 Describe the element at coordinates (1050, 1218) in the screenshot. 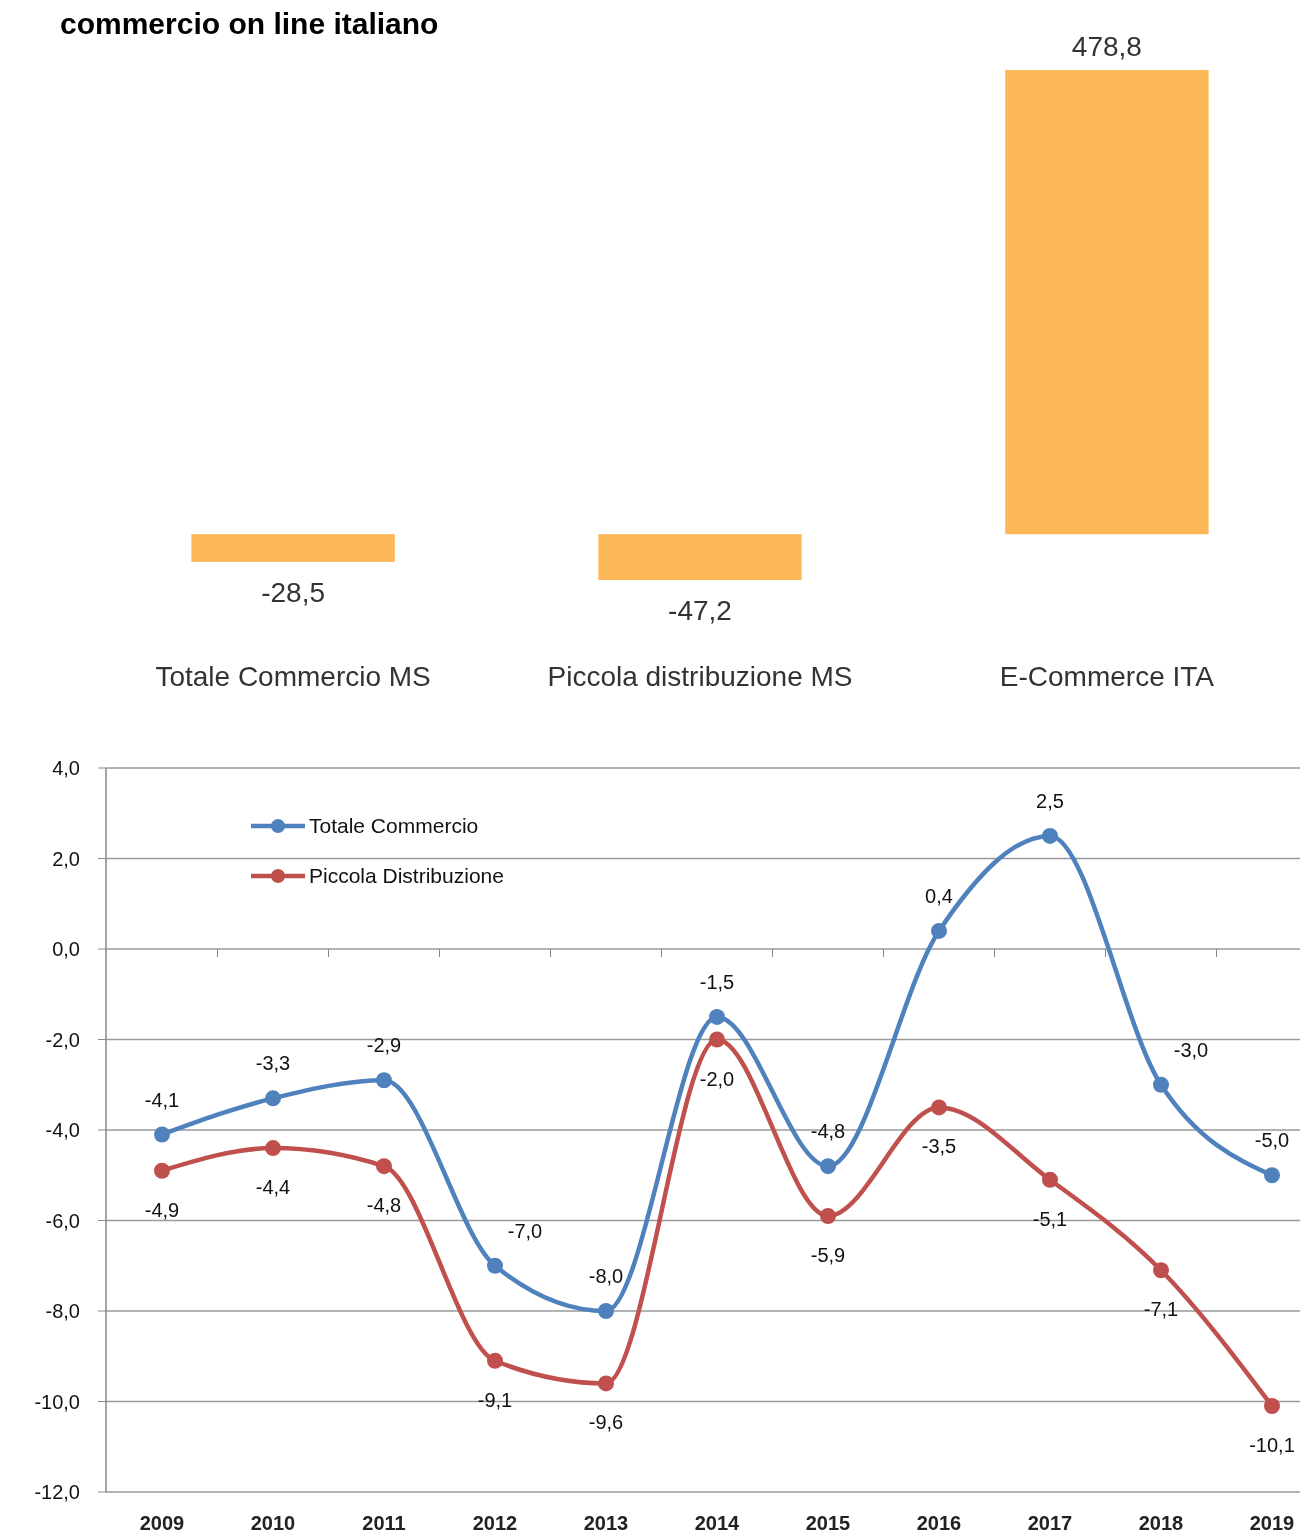

I see `data-label: -5,1` at that location.